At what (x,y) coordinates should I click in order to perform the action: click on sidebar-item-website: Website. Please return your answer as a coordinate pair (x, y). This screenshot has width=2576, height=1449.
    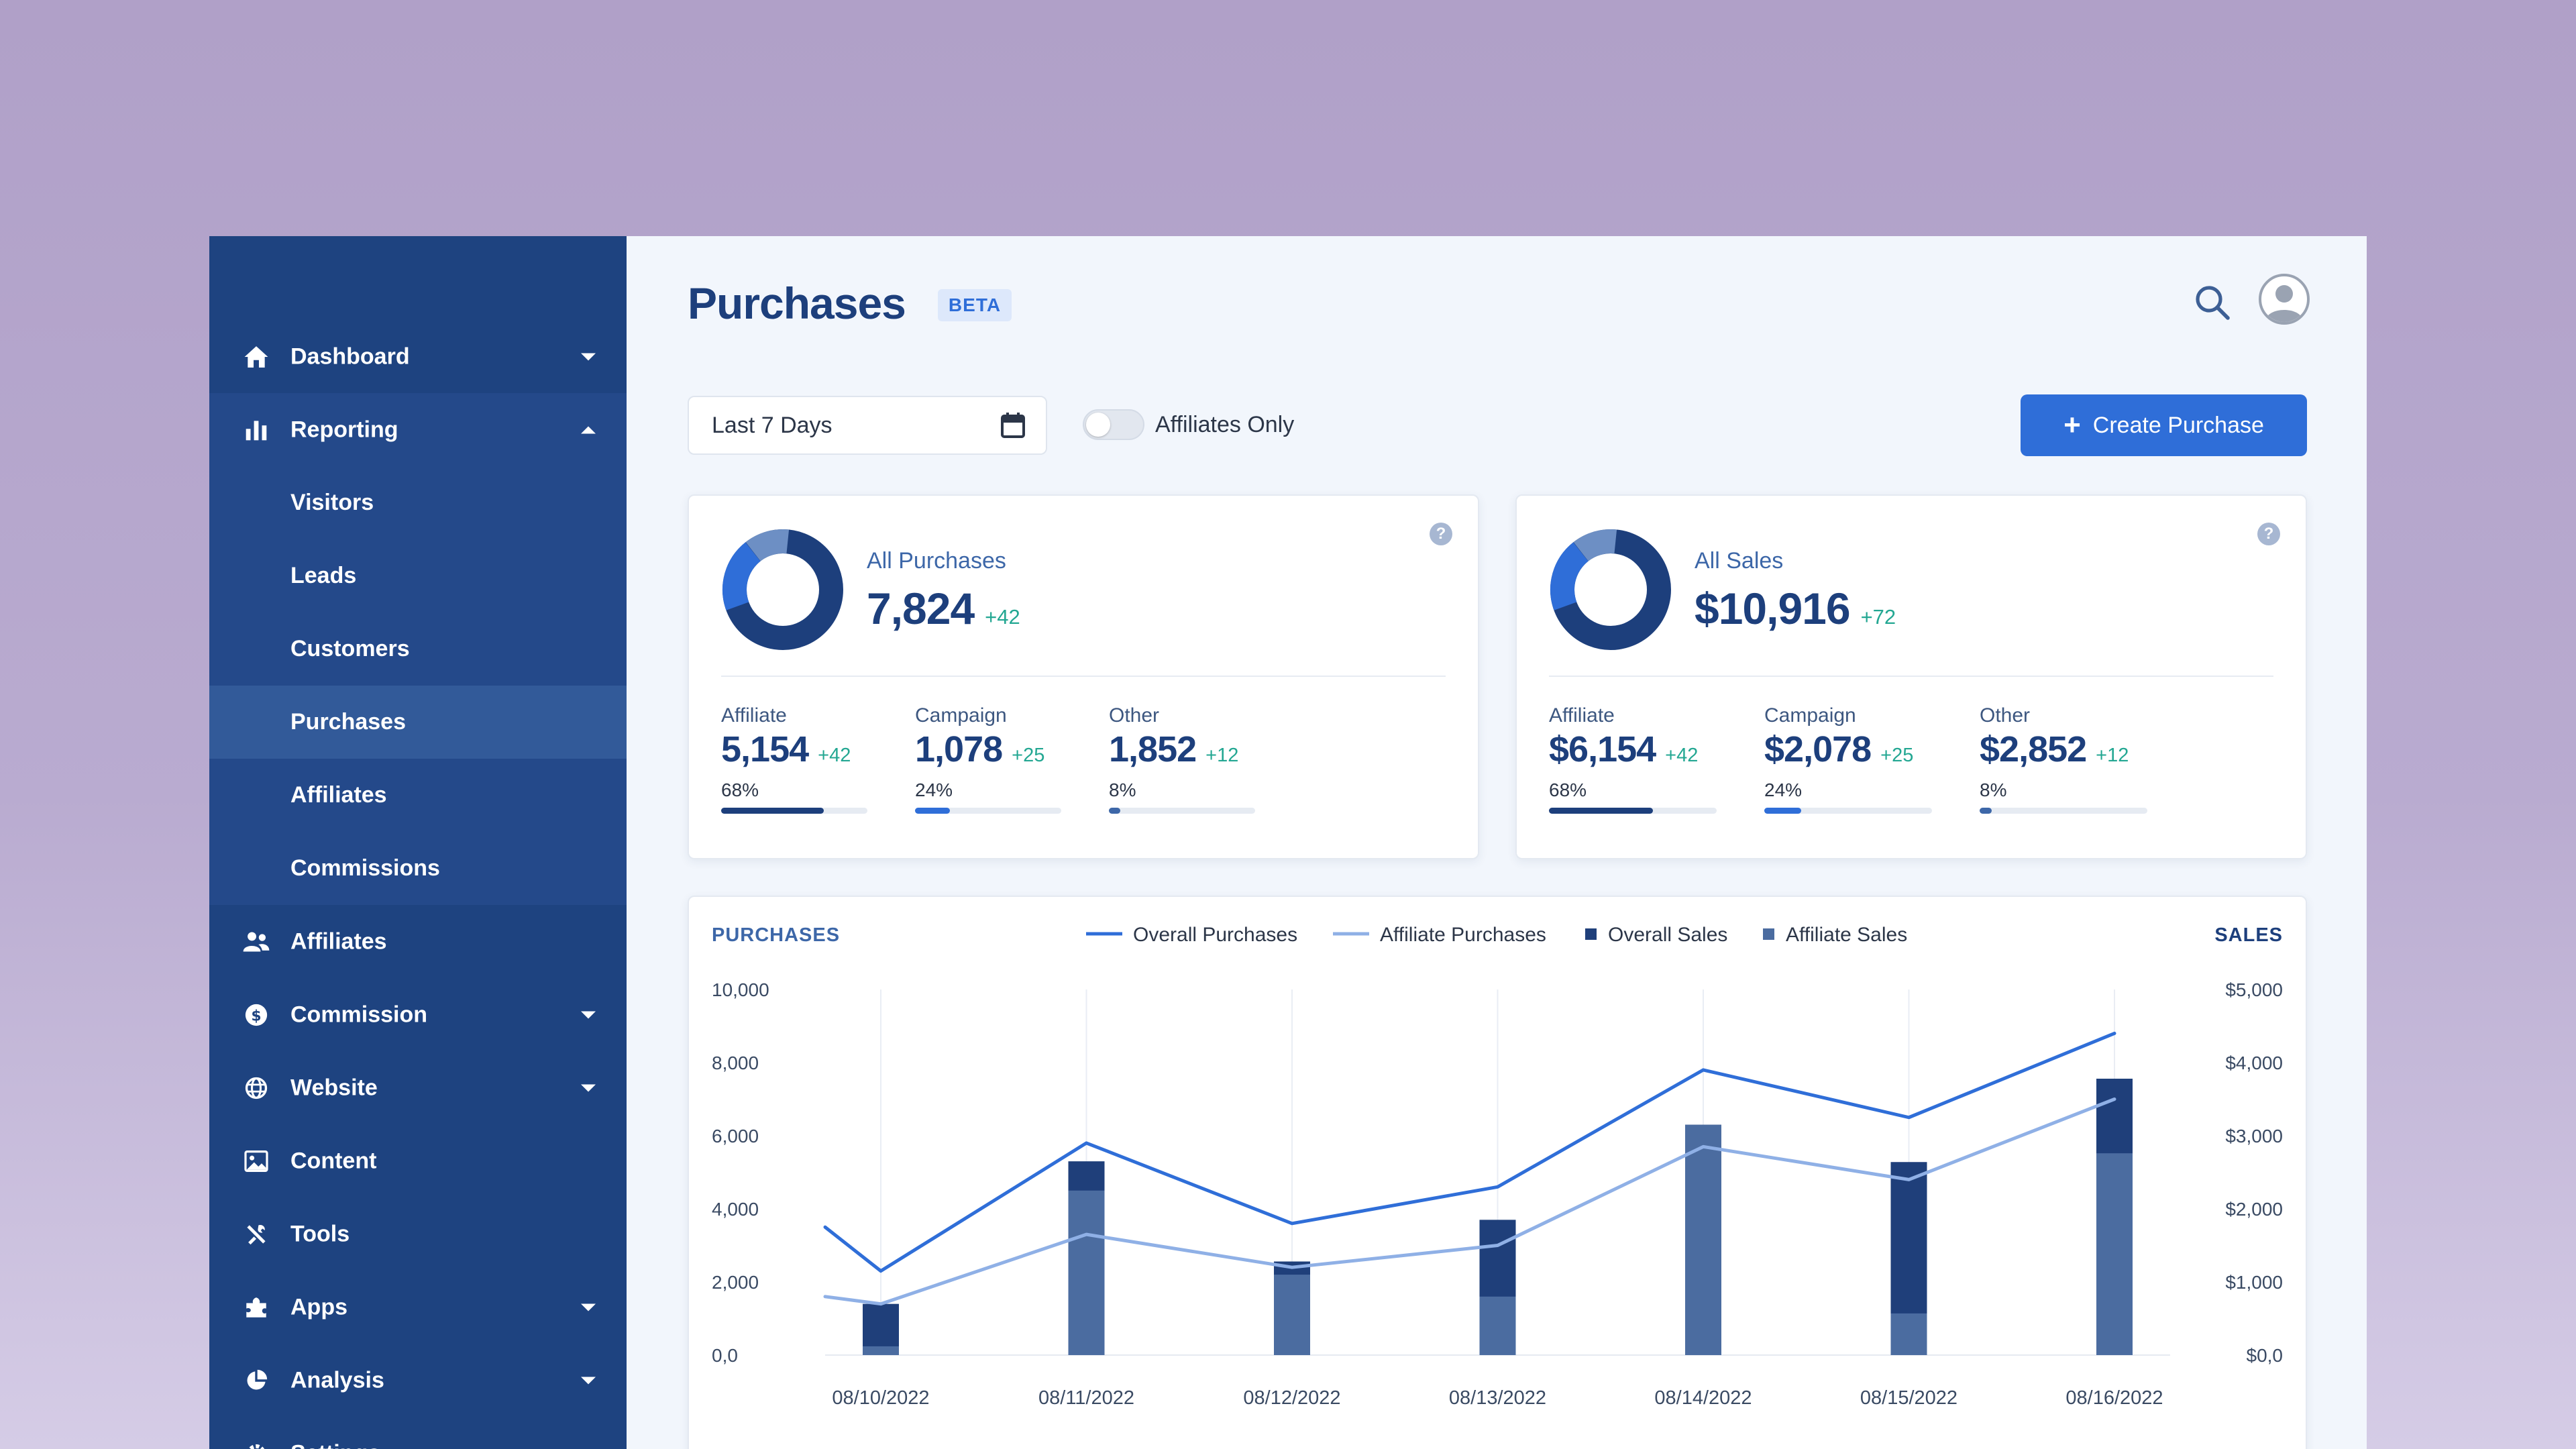
    Looking at the image, I should click on (418, 1087).